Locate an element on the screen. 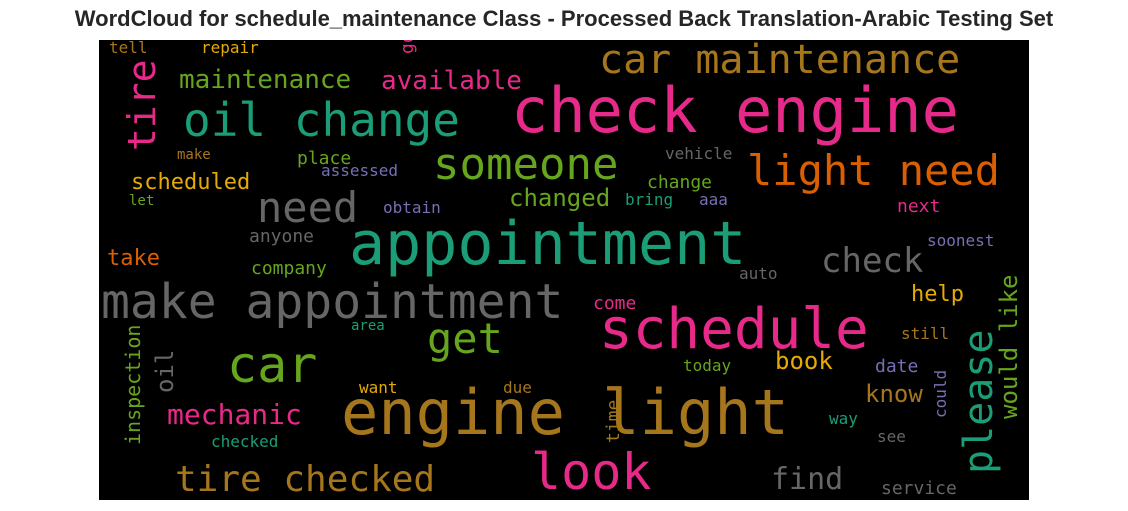 Image resolution: width=1128 pixels, height=511 pixels. word-light-need: light need is located at coordinates (873, 170).